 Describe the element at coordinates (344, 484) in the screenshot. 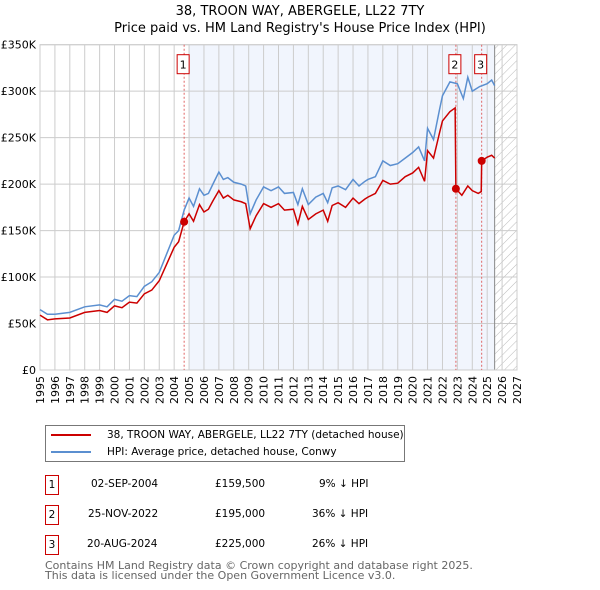

I see `hpi-diff: 9% ↓ HPI` at that location.